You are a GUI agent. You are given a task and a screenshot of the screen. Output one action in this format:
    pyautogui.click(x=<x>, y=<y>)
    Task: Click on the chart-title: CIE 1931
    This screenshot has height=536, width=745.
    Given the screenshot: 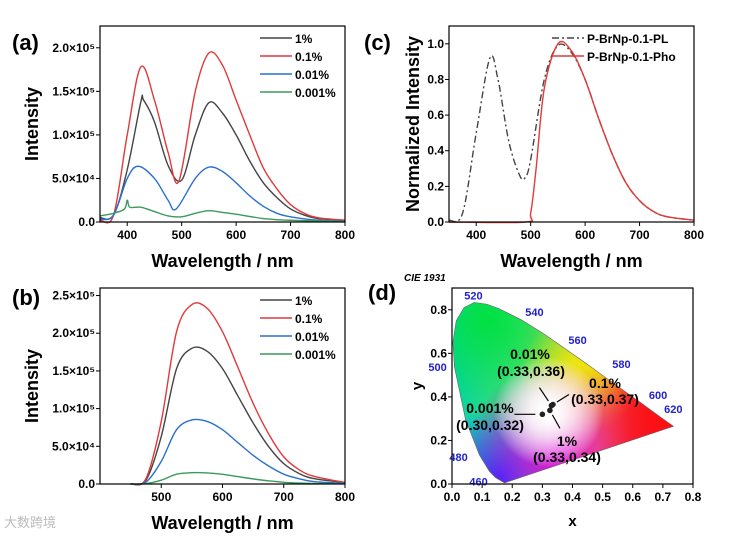 What is the action you would take?
    pyautogui.click(x=425, y=278)
    